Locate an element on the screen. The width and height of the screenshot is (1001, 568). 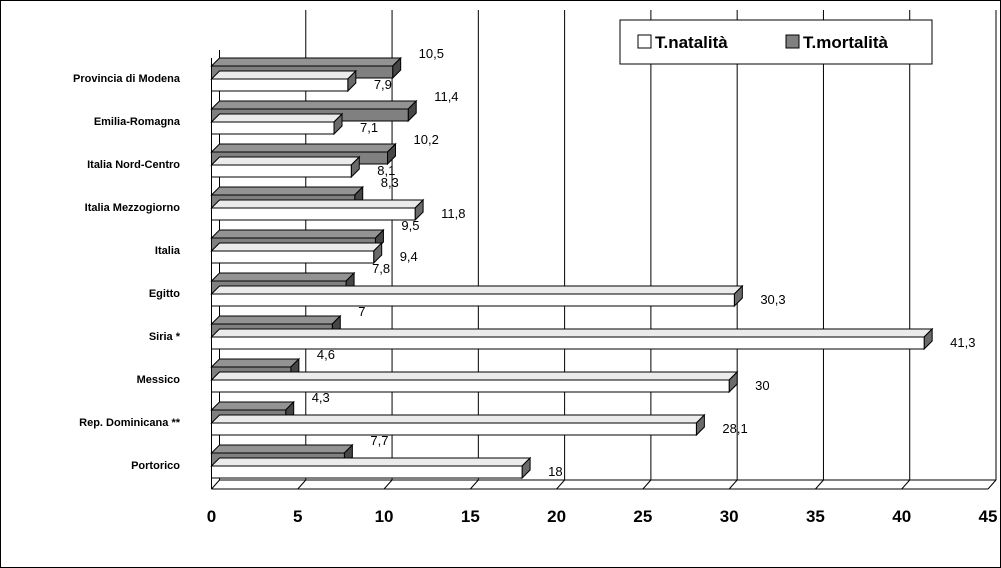
value-label-natalita: 30 is located at coordinates (762, 385).